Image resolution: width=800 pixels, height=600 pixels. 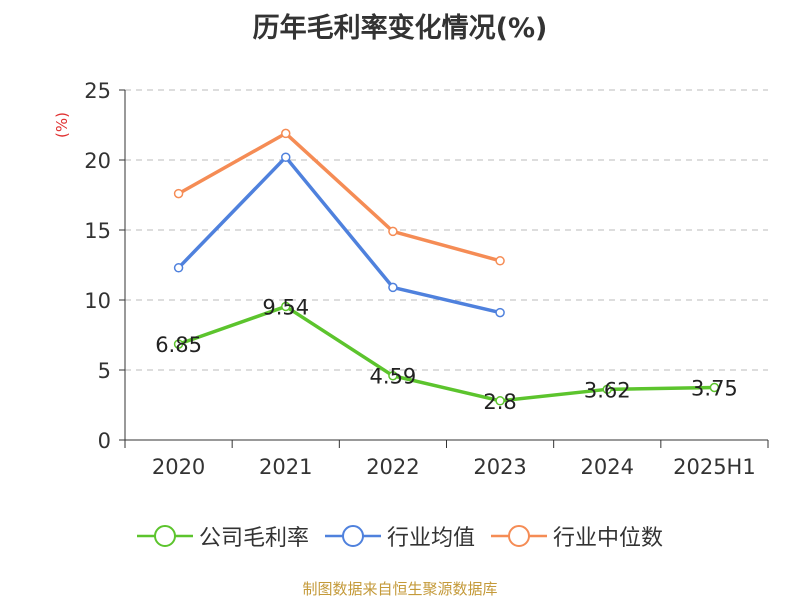 I want to click on x-tick-label: 2023, so click(x=499, y=467).